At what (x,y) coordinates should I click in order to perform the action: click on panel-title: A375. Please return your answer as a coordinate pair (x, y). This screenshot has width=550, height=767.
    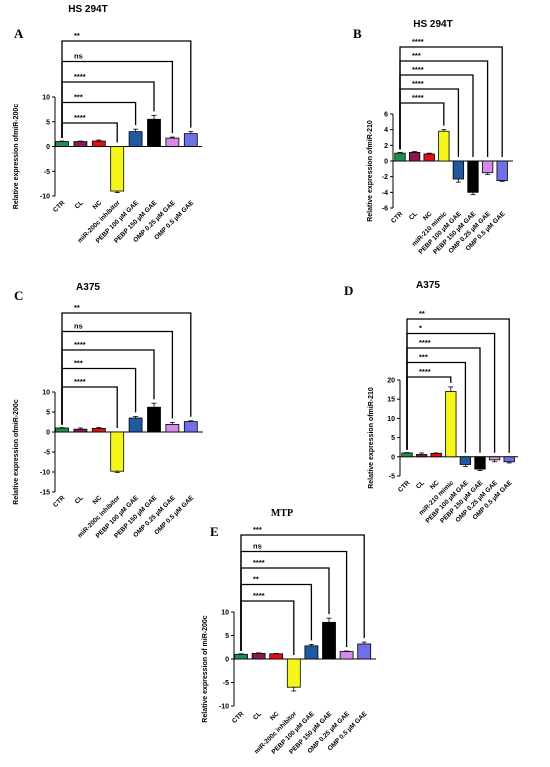
    Looking at the image, I should click on (428, 285).